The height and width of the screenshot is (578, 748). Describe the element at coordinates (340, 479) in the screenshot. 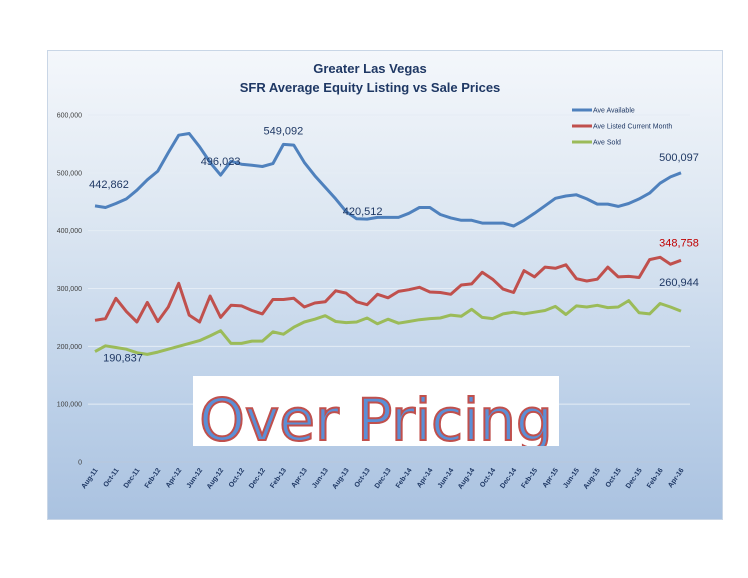

I see `x-tick-label: Aug-13` at that location.